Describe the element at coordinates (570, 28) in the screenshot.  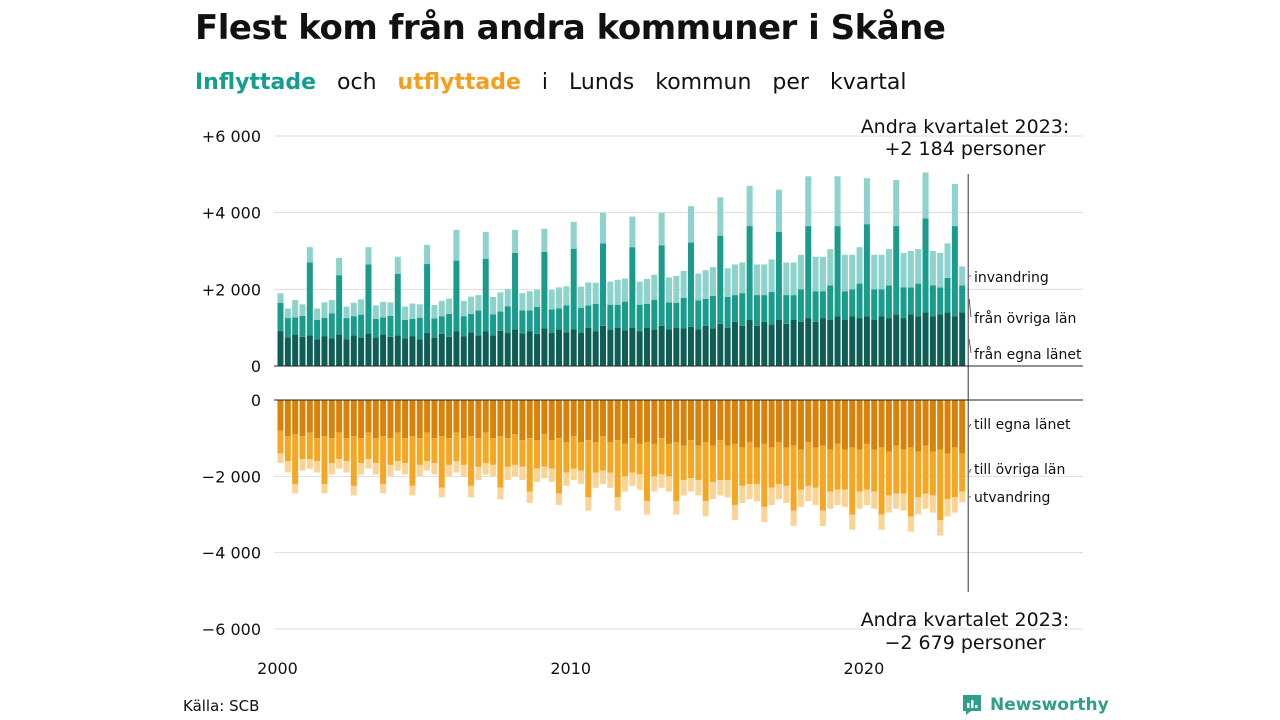
I see `chart-title: Flest kom från andra kommuner i Skåne` at that location.